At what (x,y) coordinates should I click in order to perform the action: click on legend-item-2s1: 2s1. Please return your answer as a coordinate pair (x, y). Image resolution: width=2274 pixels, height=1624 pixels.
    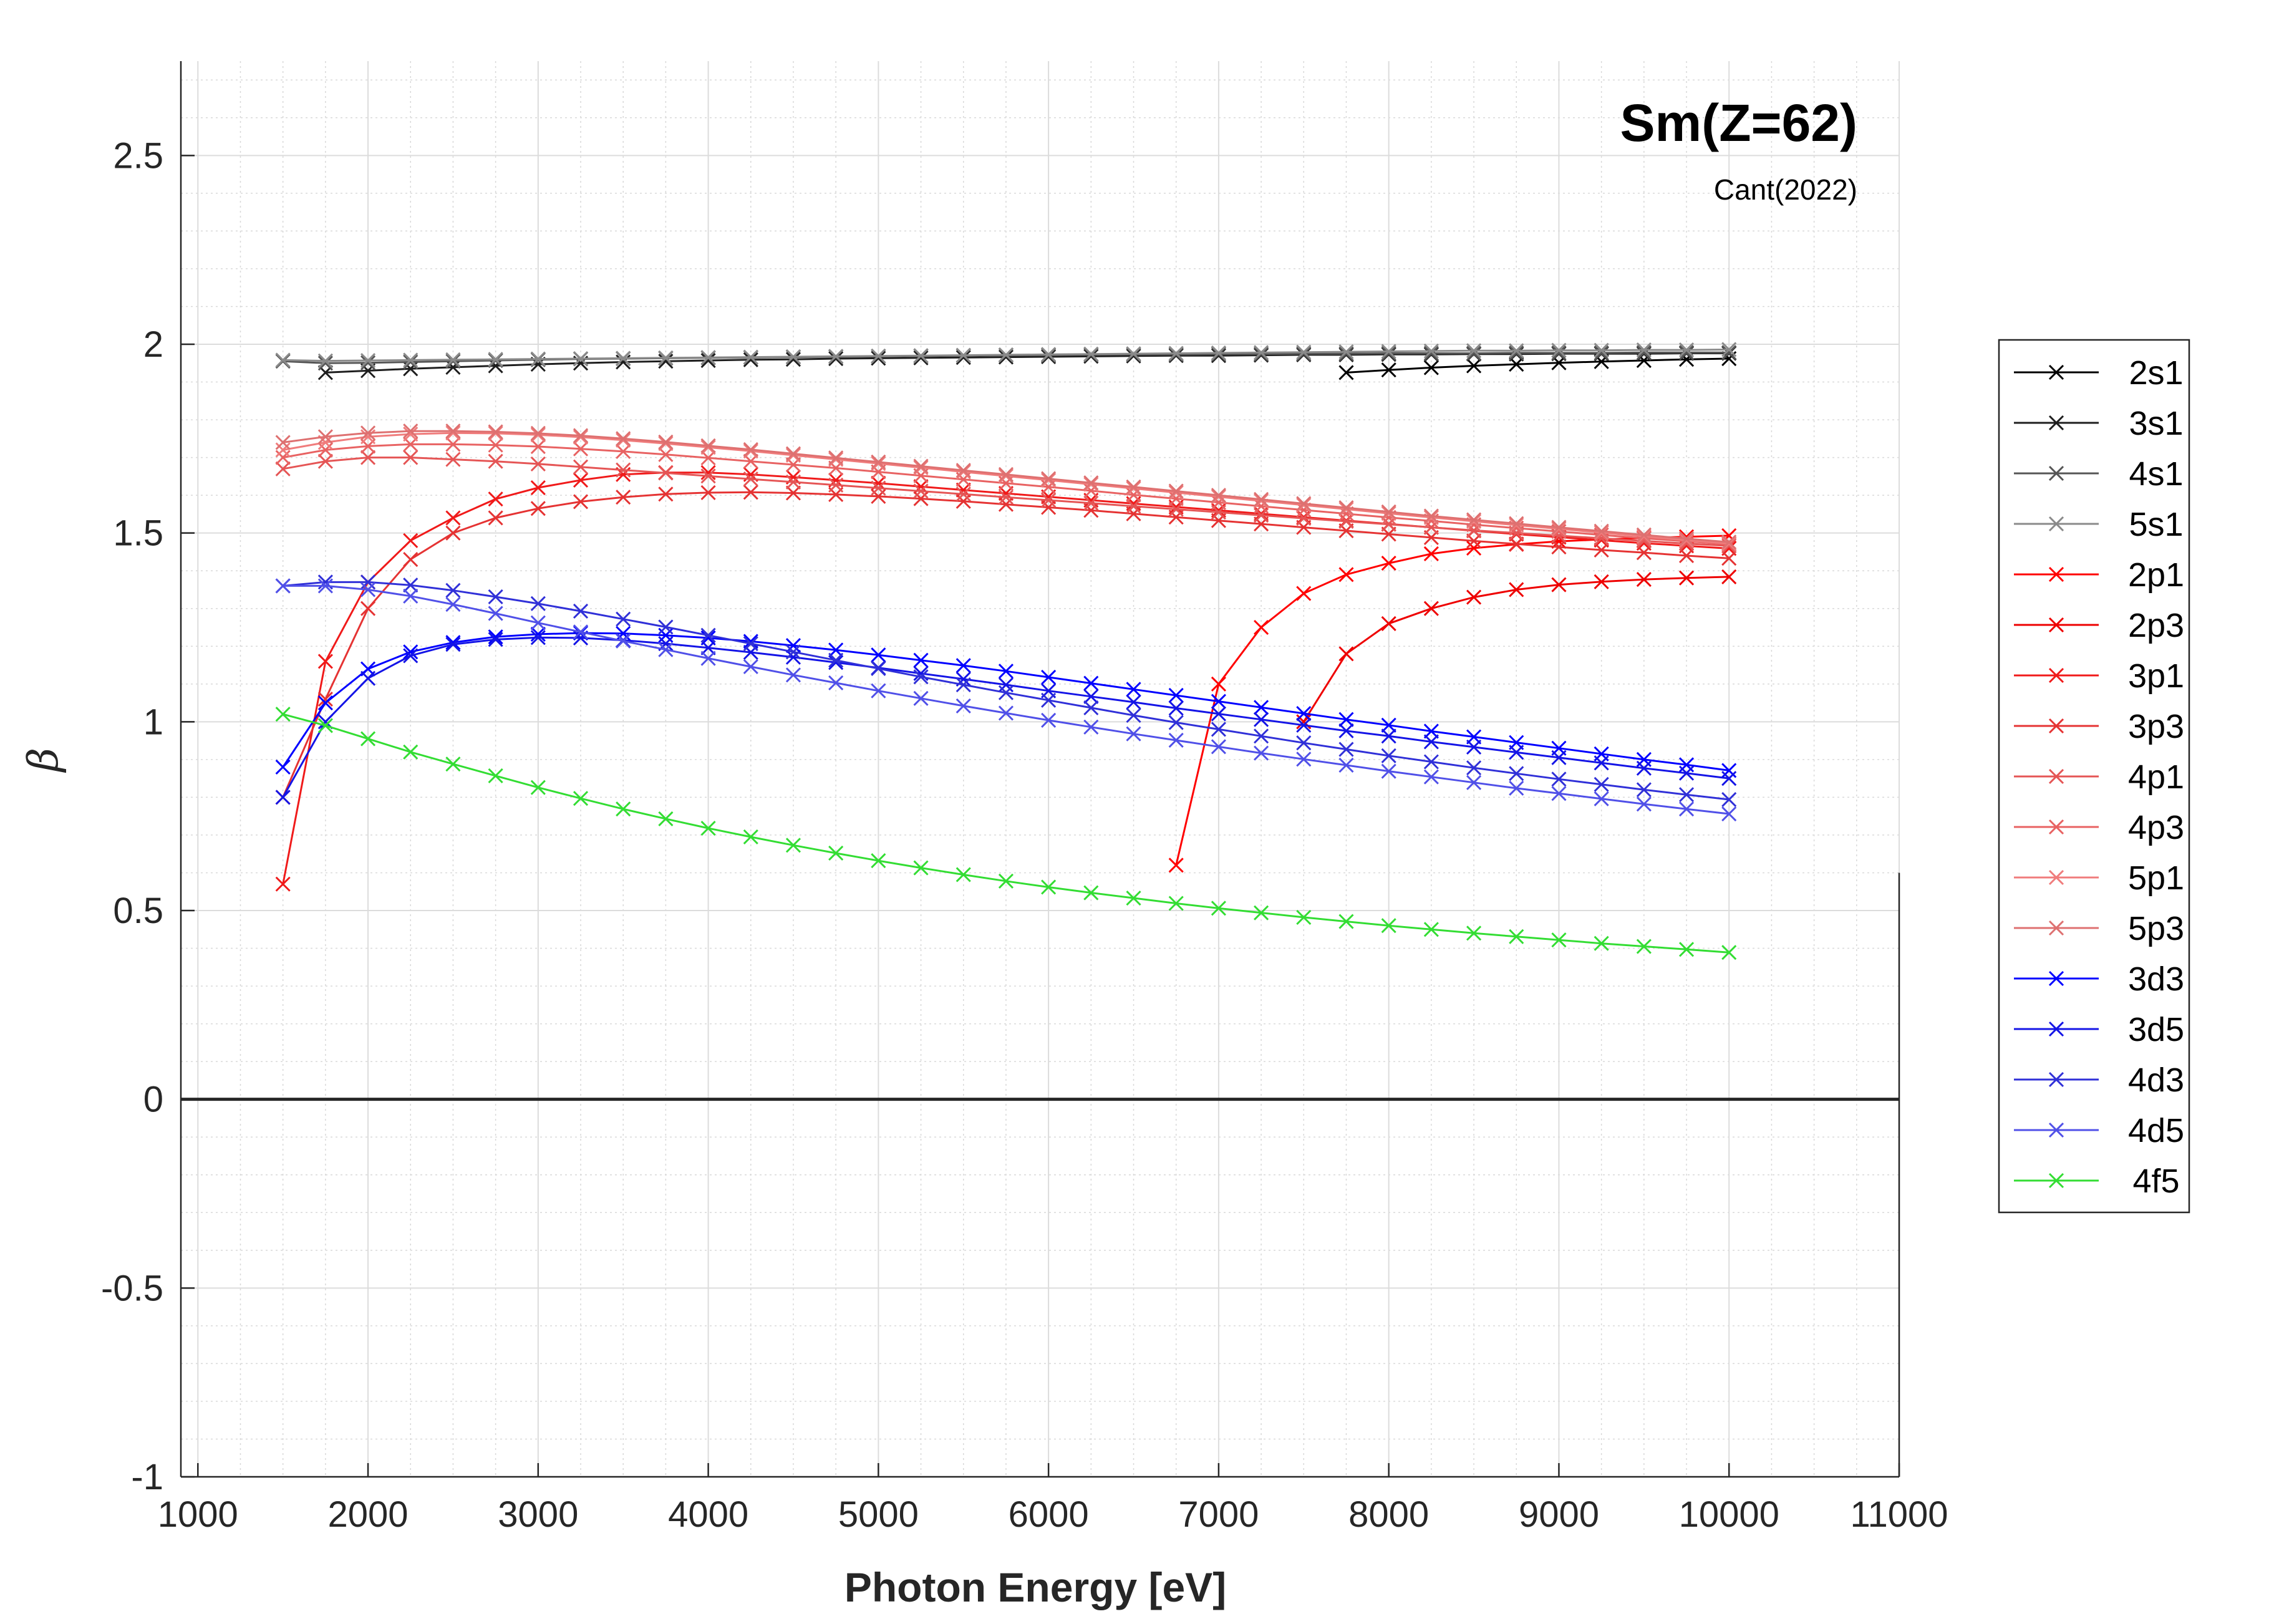
    Looking at the image, I should click on (2099, 373).